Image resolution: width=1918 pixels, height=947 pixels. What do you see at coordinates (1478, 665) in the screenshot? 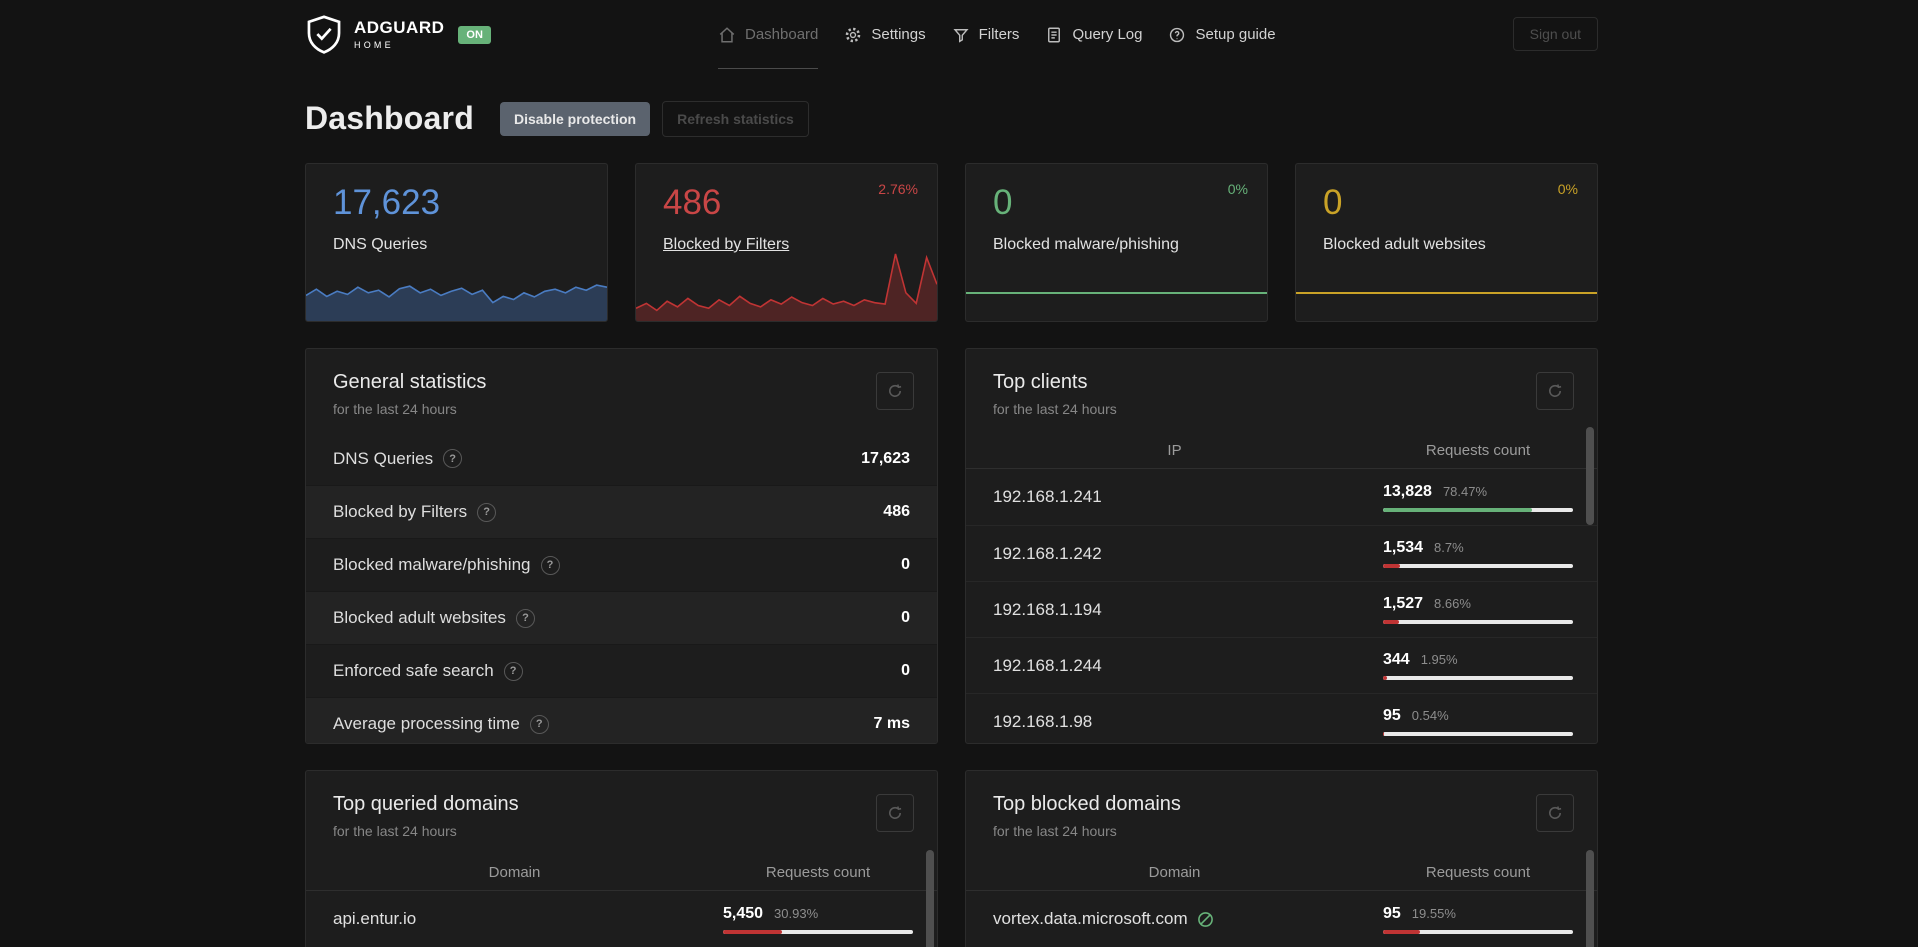
I see `requests-cell: 344 1.95%` at bounding box center [1478, 665].